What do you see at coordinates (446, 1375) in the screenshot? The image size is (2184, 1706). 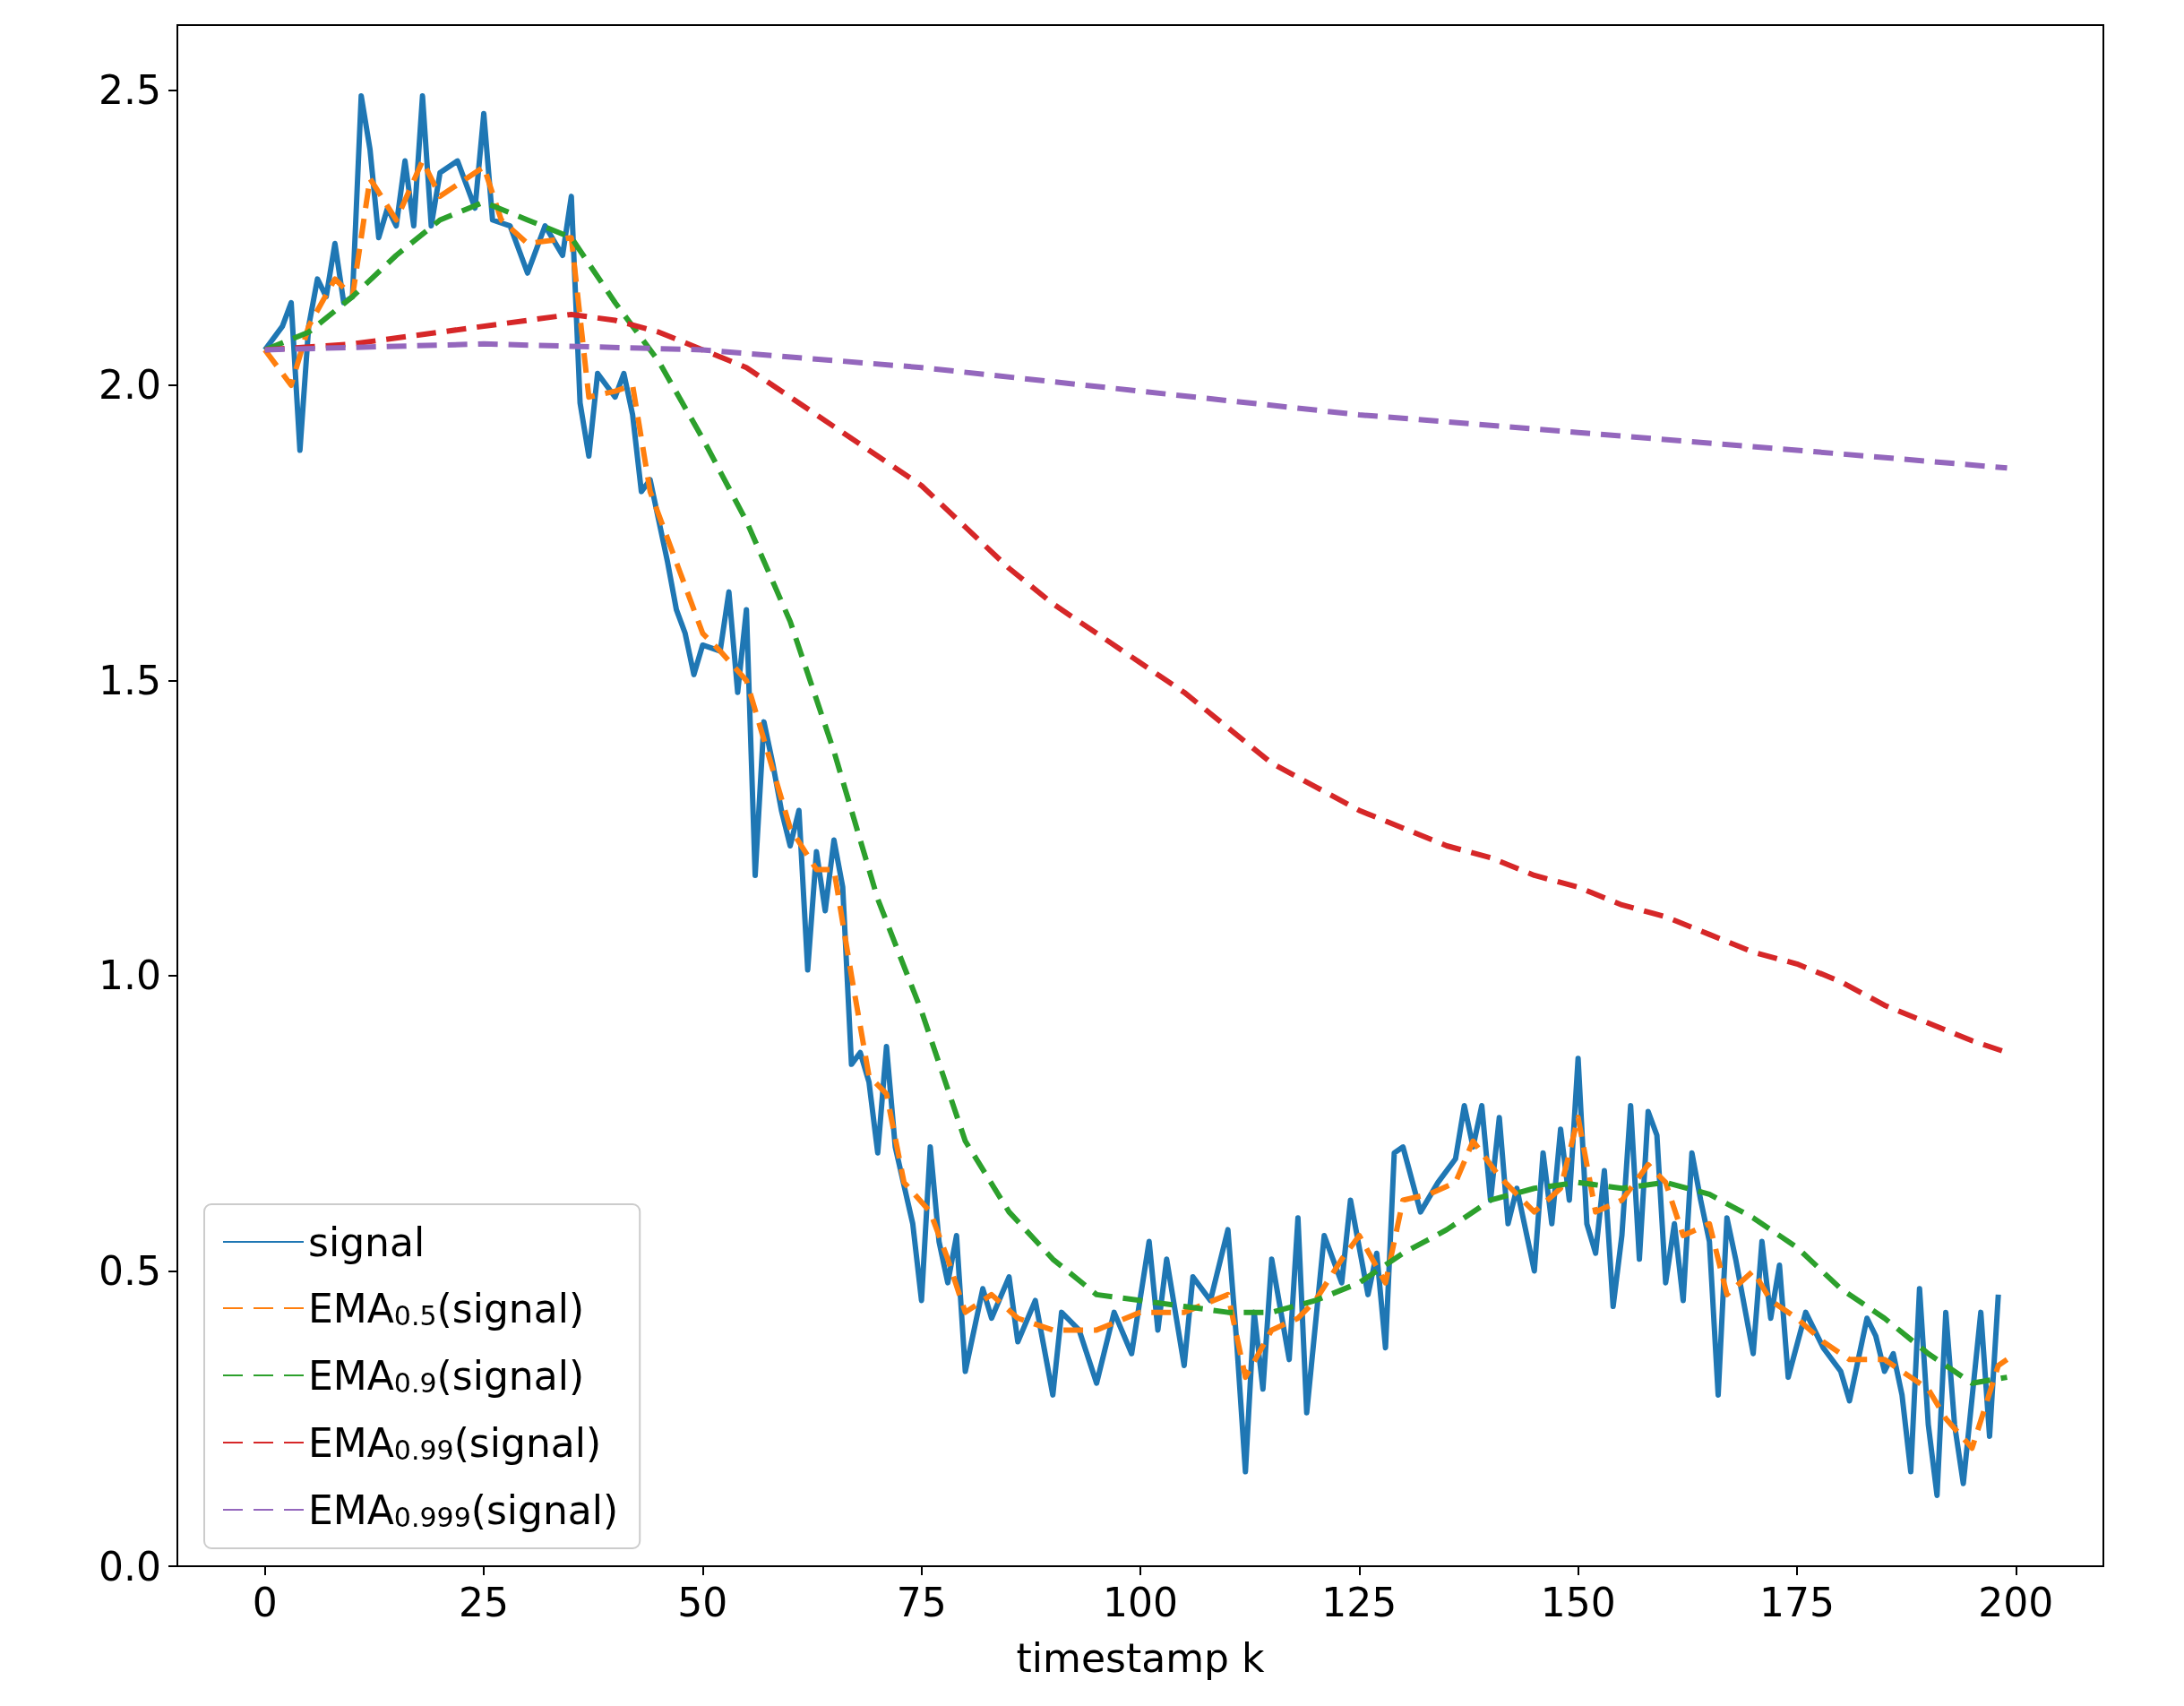 I see `legend-label: EMA0.9(signal)` at bounding box center [446, 1375].